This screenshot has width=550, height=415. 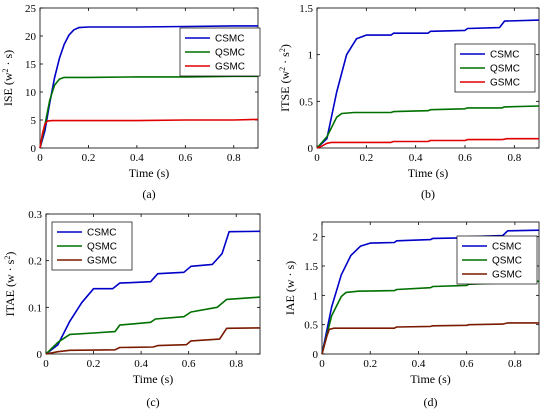 I want to click on y-tick-label: 0.1, so click(x=35, y=308).